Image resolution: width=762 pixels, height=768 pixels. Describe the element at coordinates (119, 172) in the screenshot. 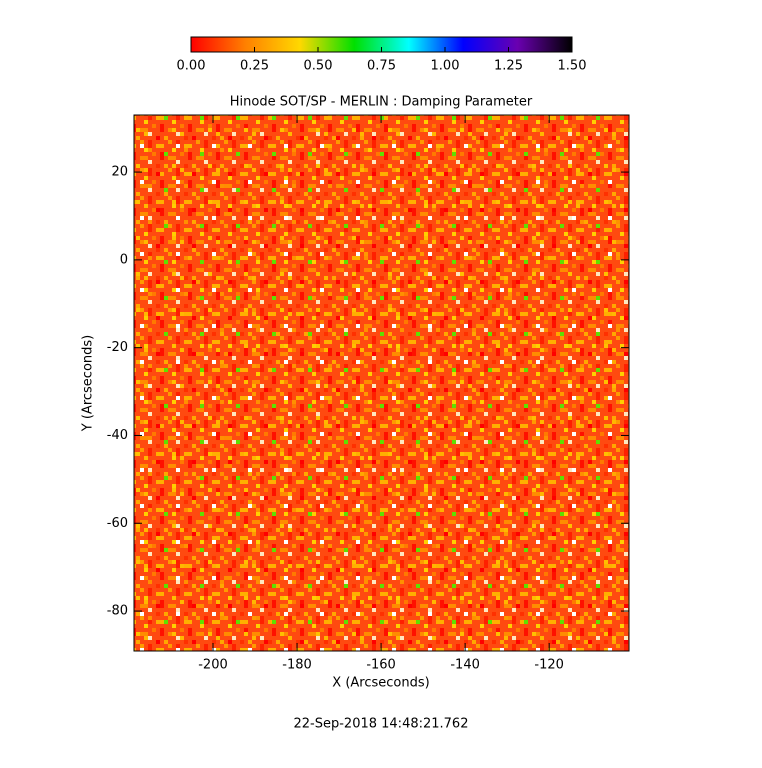

I see `y-tick-label: 20` at that location.